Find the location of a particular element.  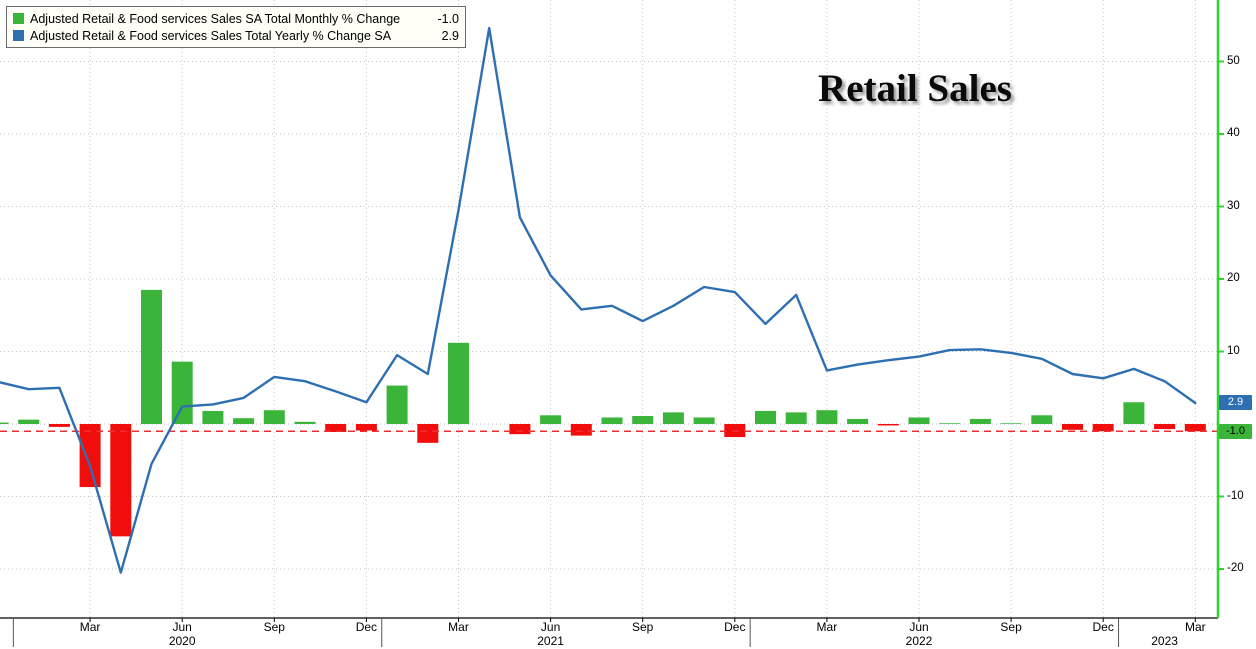

y-axis-tick-label: 40 is located at coordinates (1233, 133).